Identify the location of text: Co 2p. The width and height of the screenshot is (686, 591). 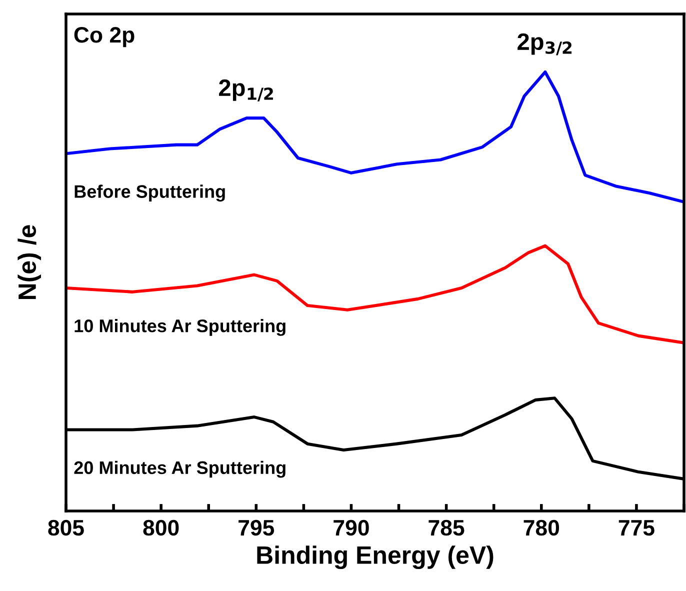
(104, 37).